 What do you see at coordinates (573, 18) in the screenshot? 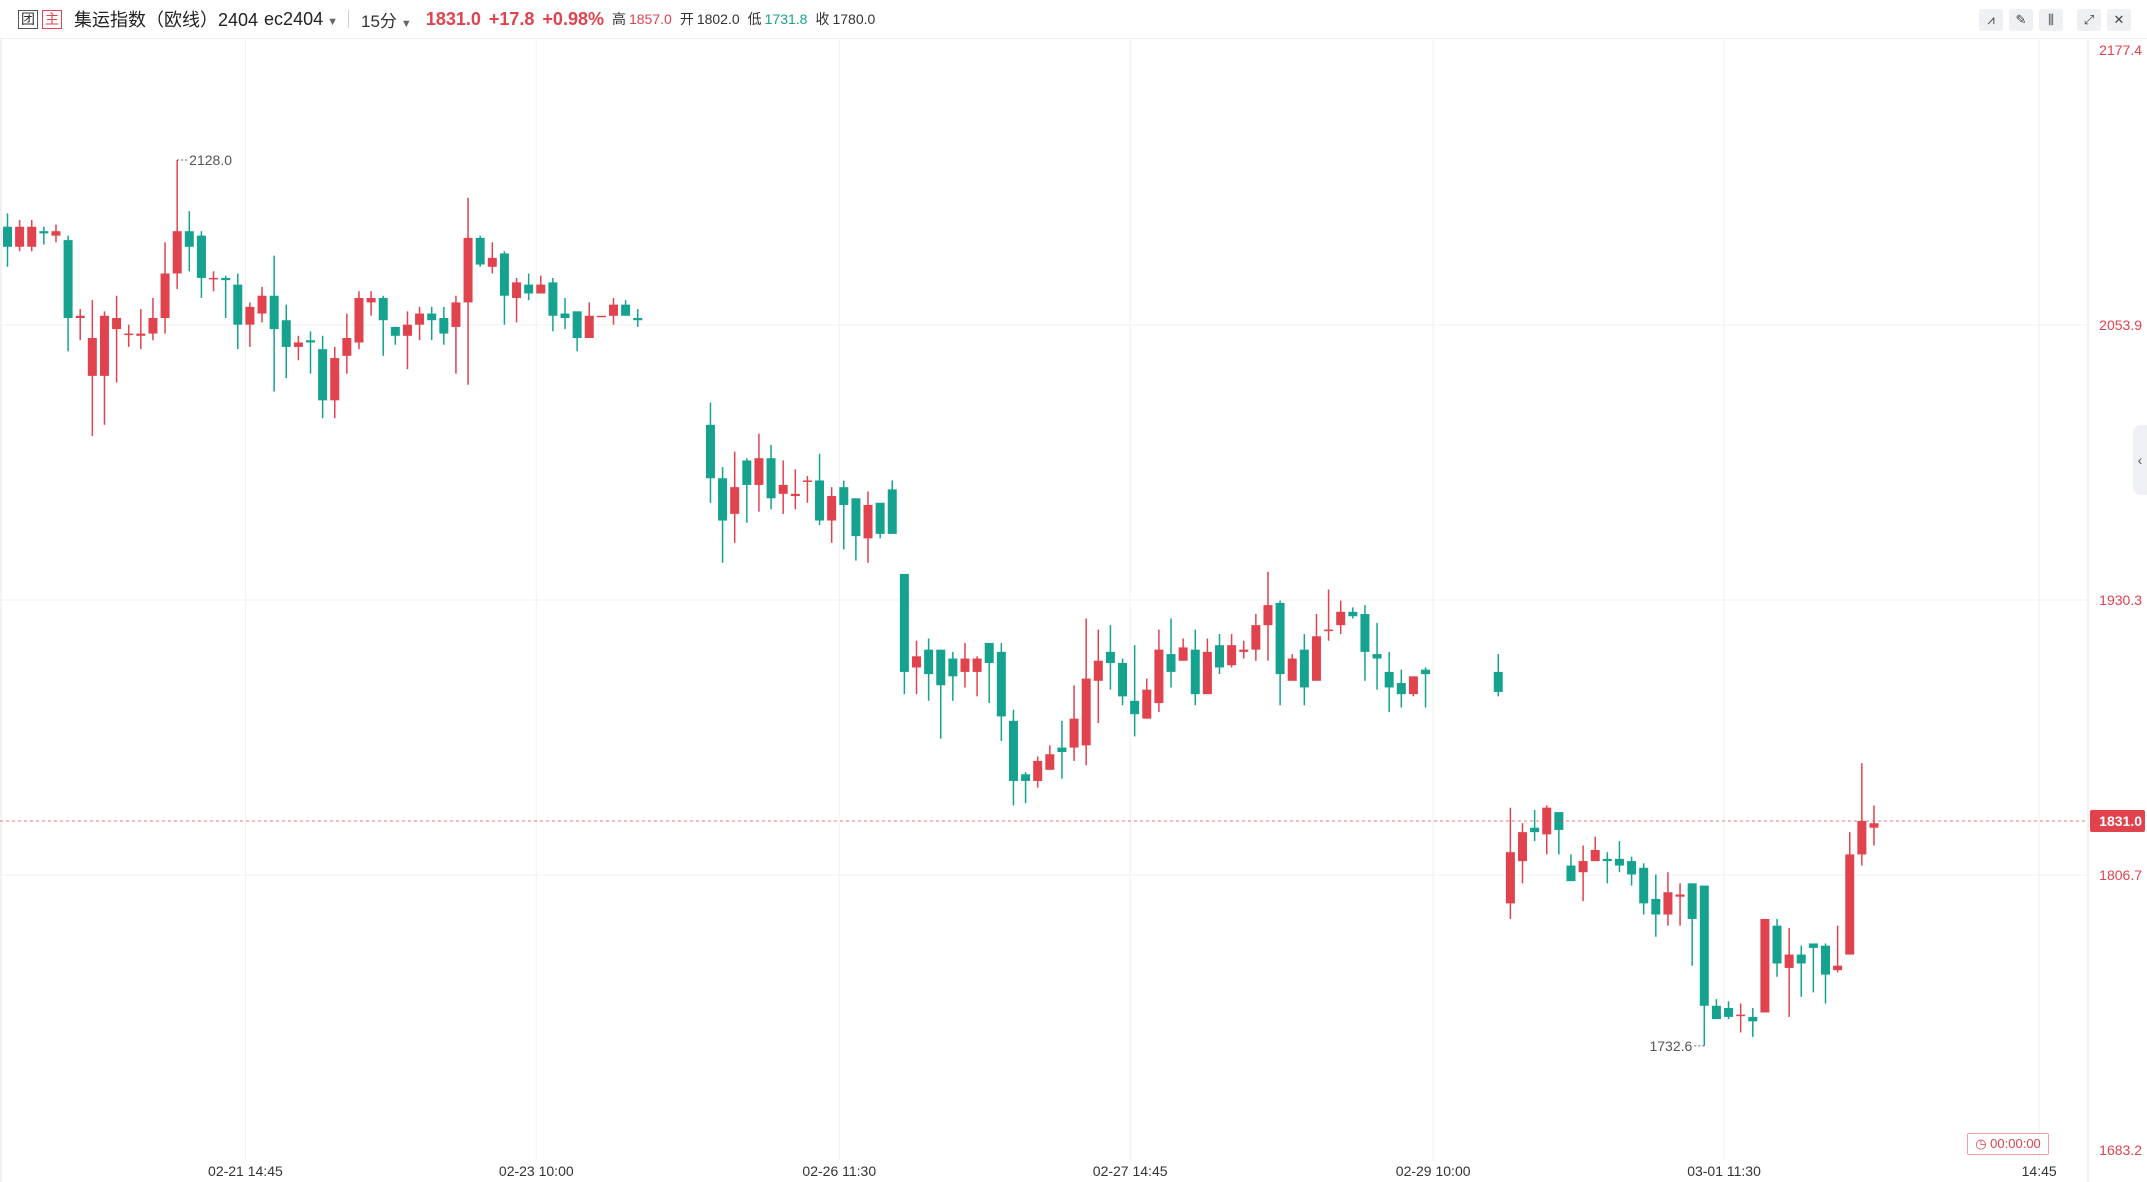
I see `price-change-pct: +0.98%` at bounding box center [573, 18].